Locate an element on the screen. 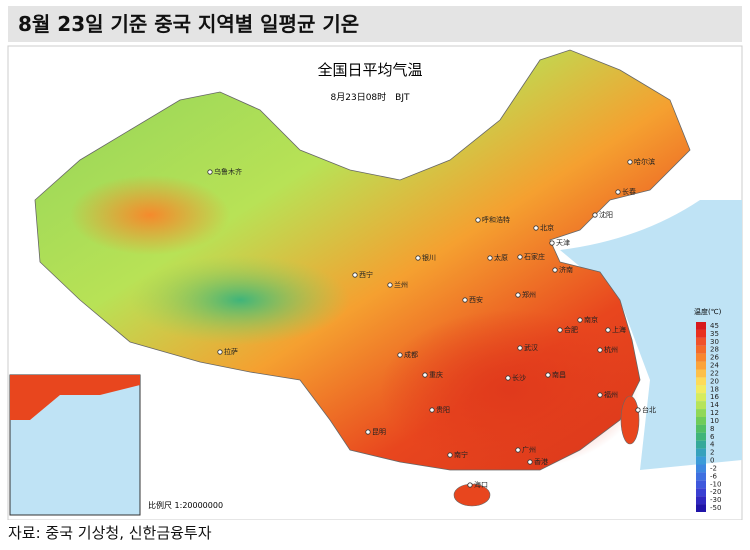  legend-label: 8 is located at coordinates (712, 429).